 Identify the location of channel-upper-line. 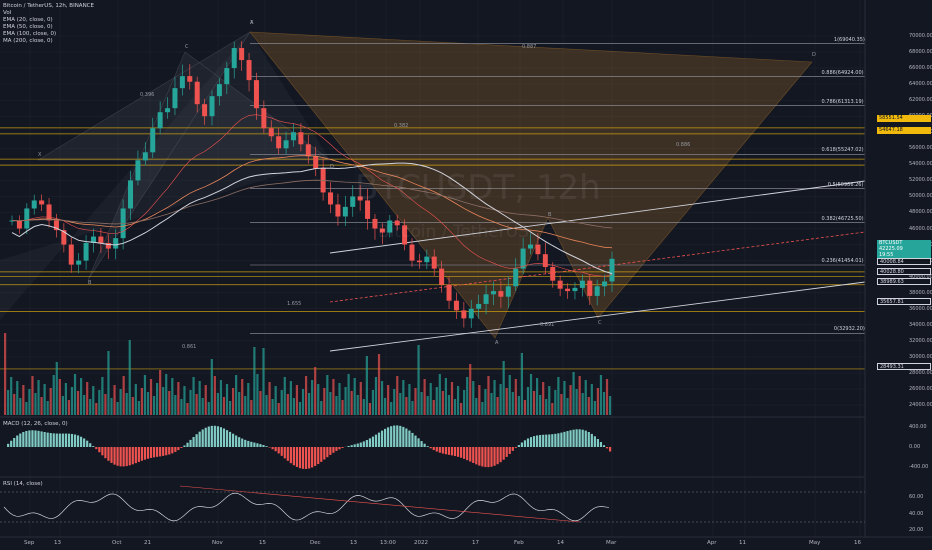
(597, 217).